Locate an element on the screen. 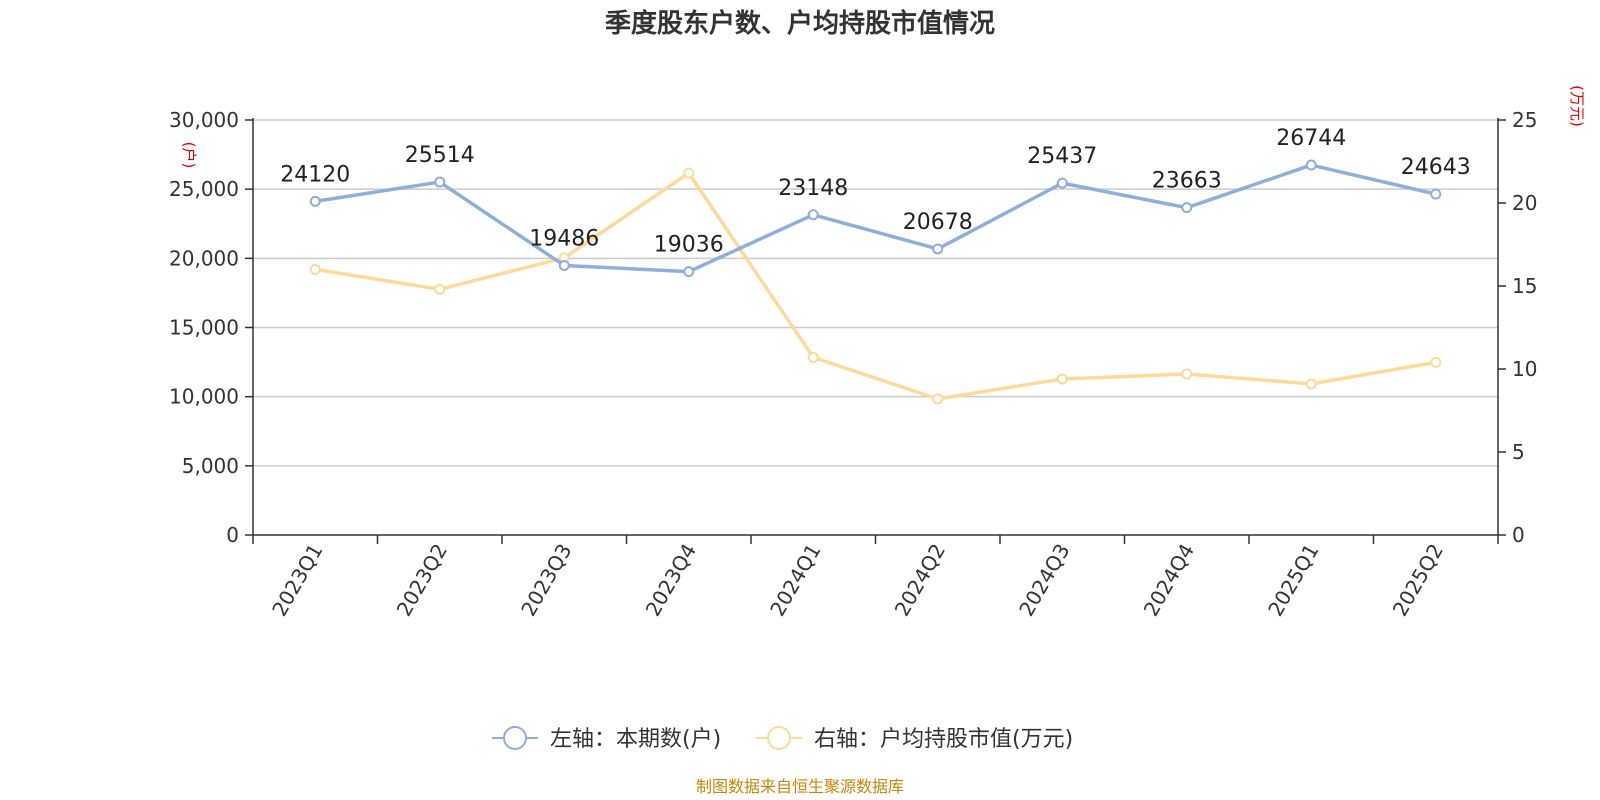  data-label: 24120 is located at coordinates (315, 174).